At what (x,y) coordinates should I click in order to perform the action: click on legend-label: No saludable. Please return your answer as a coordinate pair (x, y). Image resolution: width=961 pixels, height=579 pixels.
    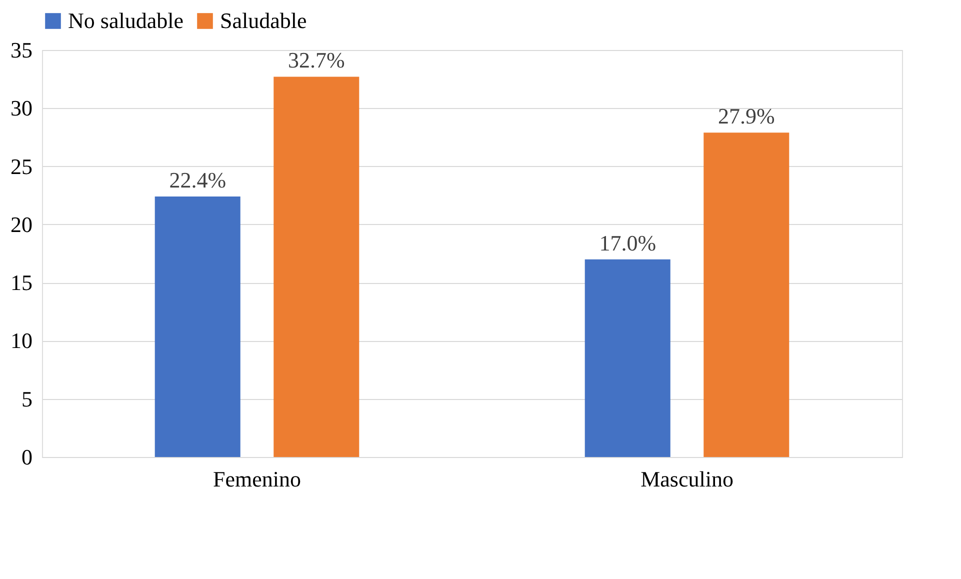
    Looking at the image, I should click on (126, 20).